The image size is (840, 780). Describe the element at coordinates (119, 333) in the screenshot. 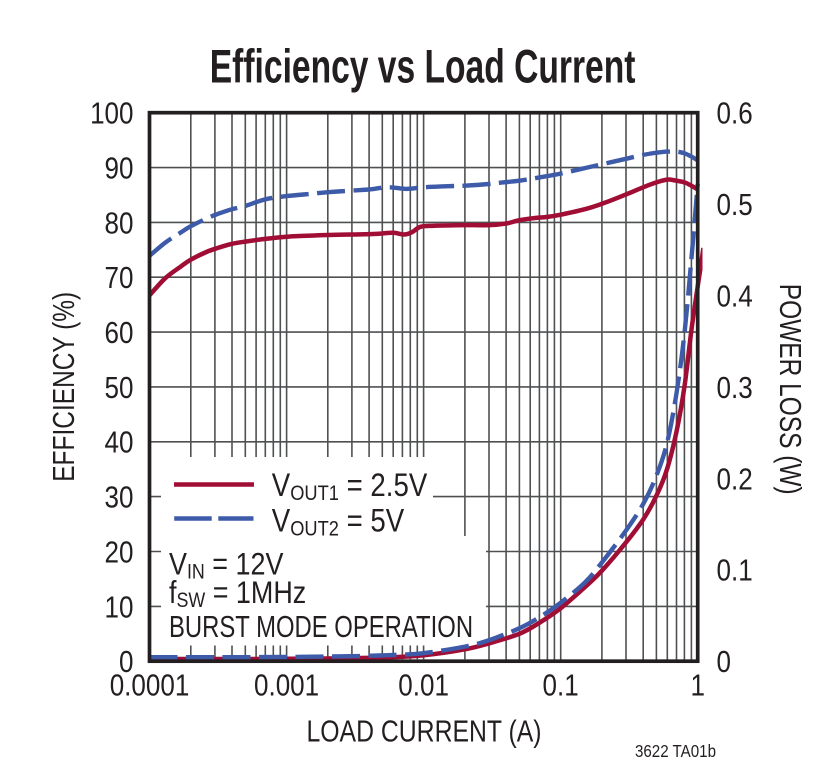

I see `svg-text: 60` at that location.